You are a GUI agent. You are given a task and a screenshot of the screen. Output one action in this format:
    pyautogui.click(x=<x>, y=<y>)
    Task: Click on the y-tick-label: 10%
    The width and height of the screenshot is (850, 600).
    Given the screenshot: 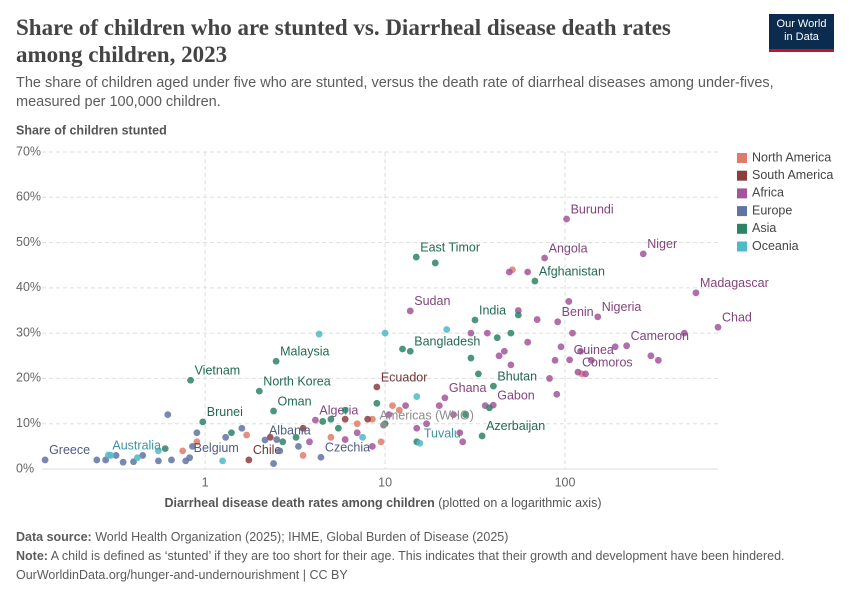 What is the action you would take?
    pyautogui.click(x=28, y=423)
    